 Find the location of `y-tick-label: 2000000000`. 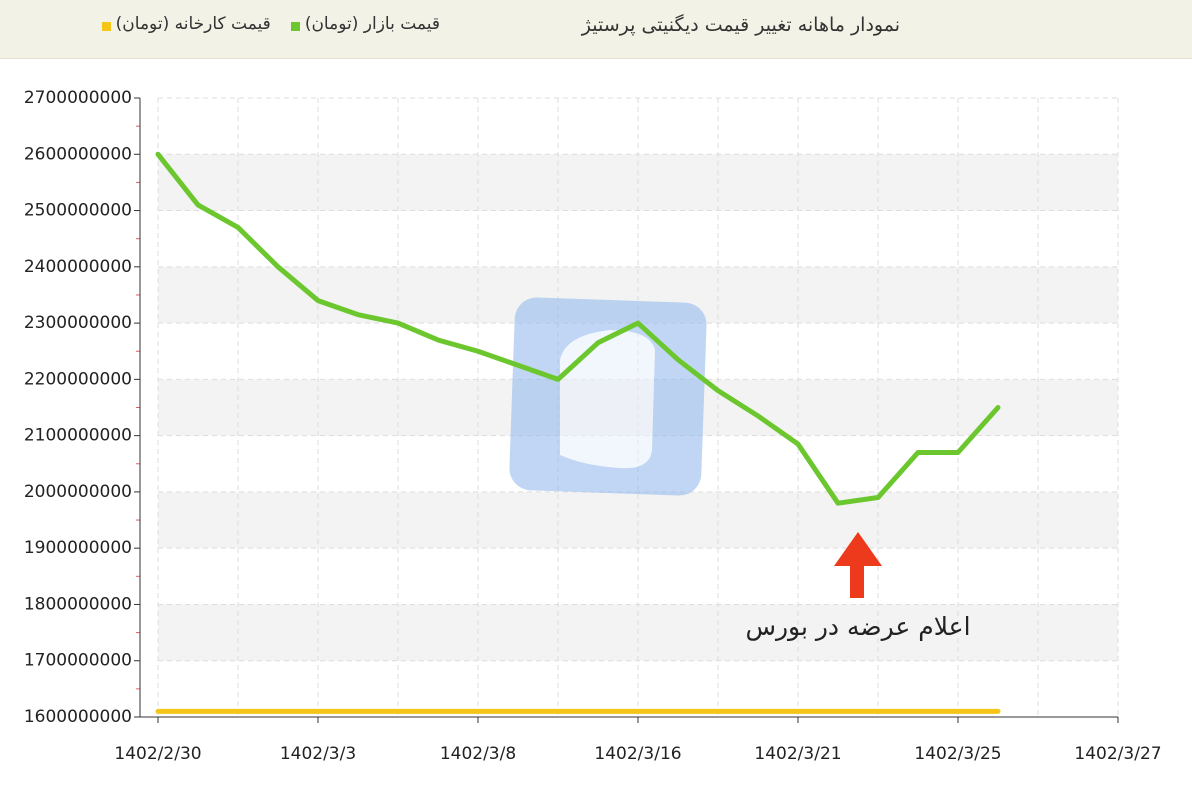

y-tick-label: 2000000000 is located at coordinates (78, 492).